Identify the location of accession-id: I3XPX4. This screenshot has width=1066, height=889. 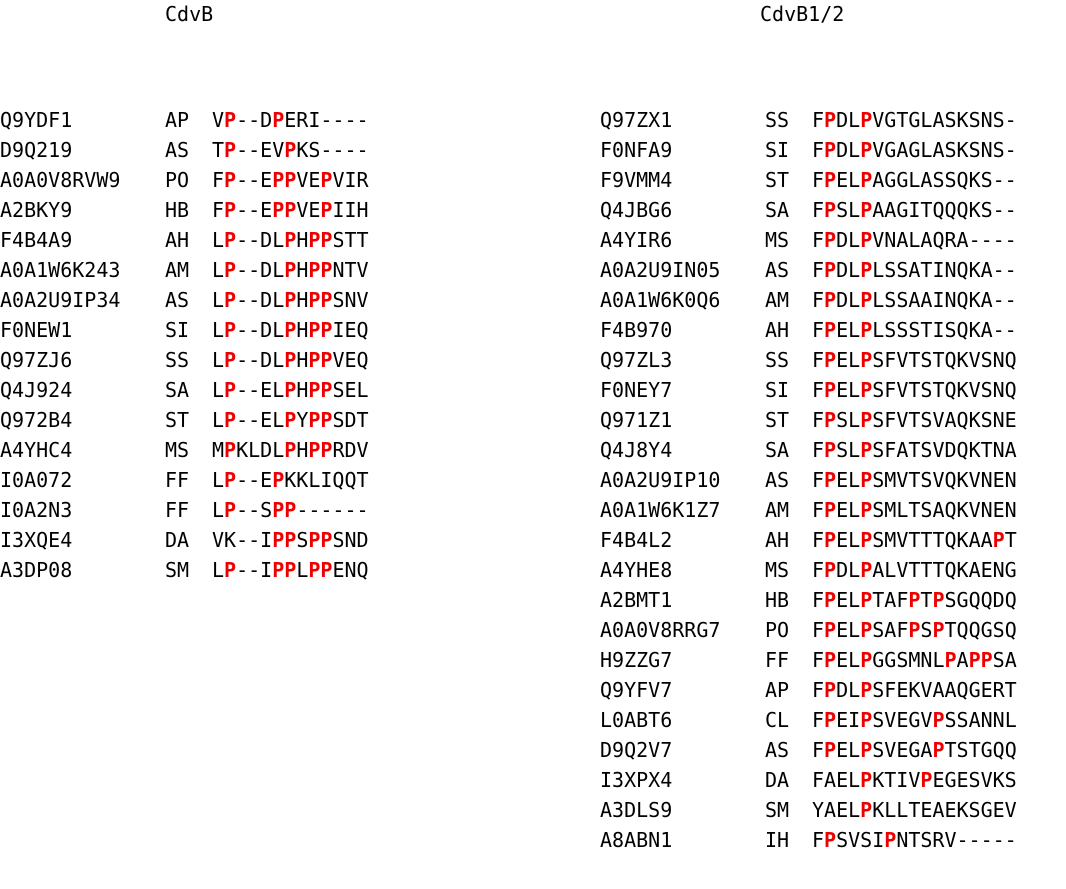
(636, 780).